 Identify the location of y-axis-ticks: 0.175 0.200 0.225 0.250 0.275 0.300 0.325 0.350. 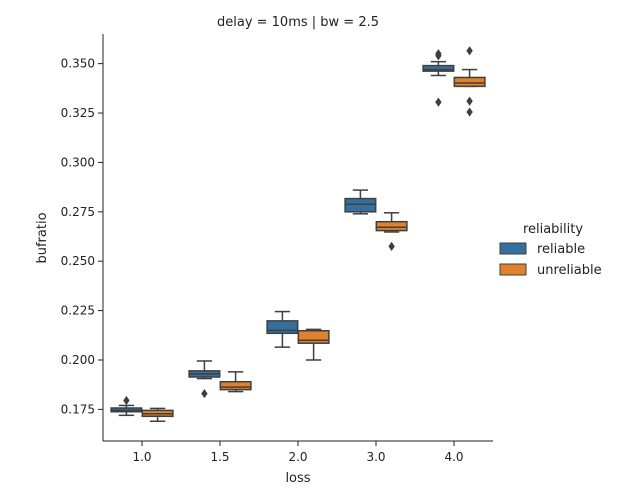
(82, 236).